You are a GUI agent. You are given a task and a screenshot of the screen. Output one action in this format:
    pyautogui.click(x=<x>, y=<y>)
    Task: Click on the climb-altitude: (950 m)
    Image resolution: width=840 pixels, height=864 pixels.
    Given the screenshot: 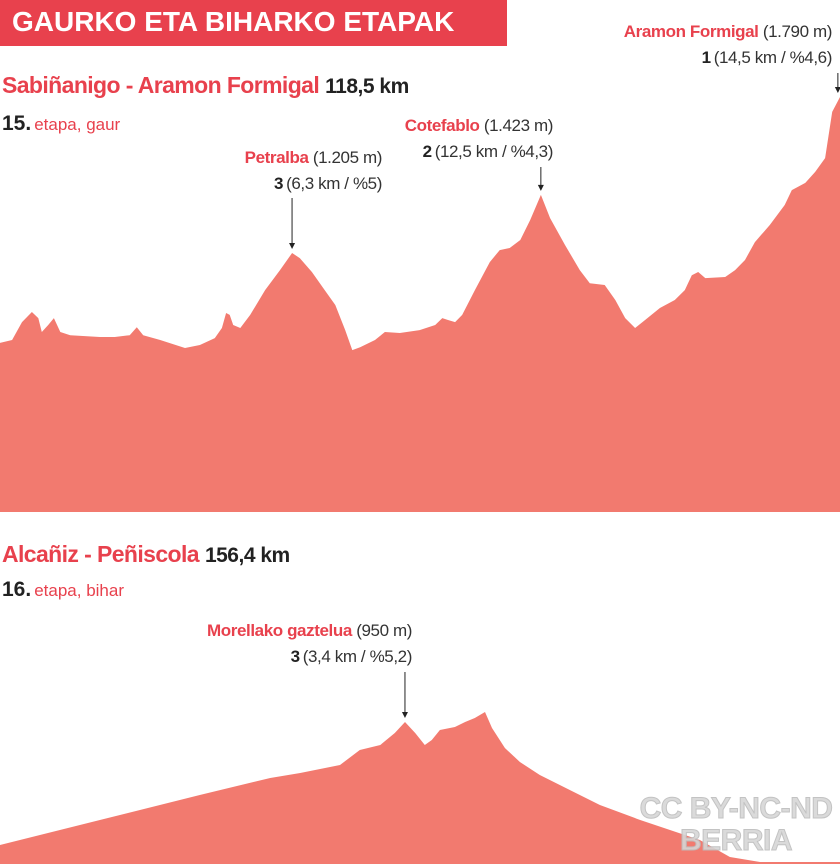 What is the action you would take?
    pyautogui.click(x=384, y=630)
    